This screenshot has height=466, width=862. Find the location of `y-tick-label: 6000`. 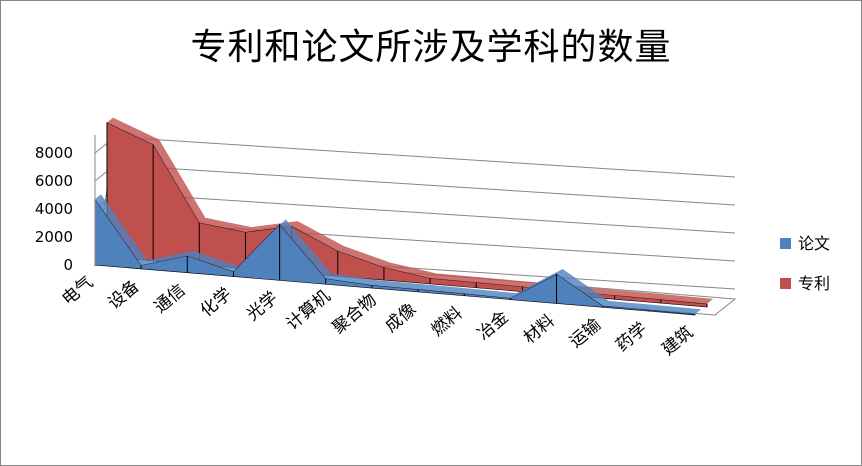

y-tick-label: 6000 is located at coordinates (54, 181).